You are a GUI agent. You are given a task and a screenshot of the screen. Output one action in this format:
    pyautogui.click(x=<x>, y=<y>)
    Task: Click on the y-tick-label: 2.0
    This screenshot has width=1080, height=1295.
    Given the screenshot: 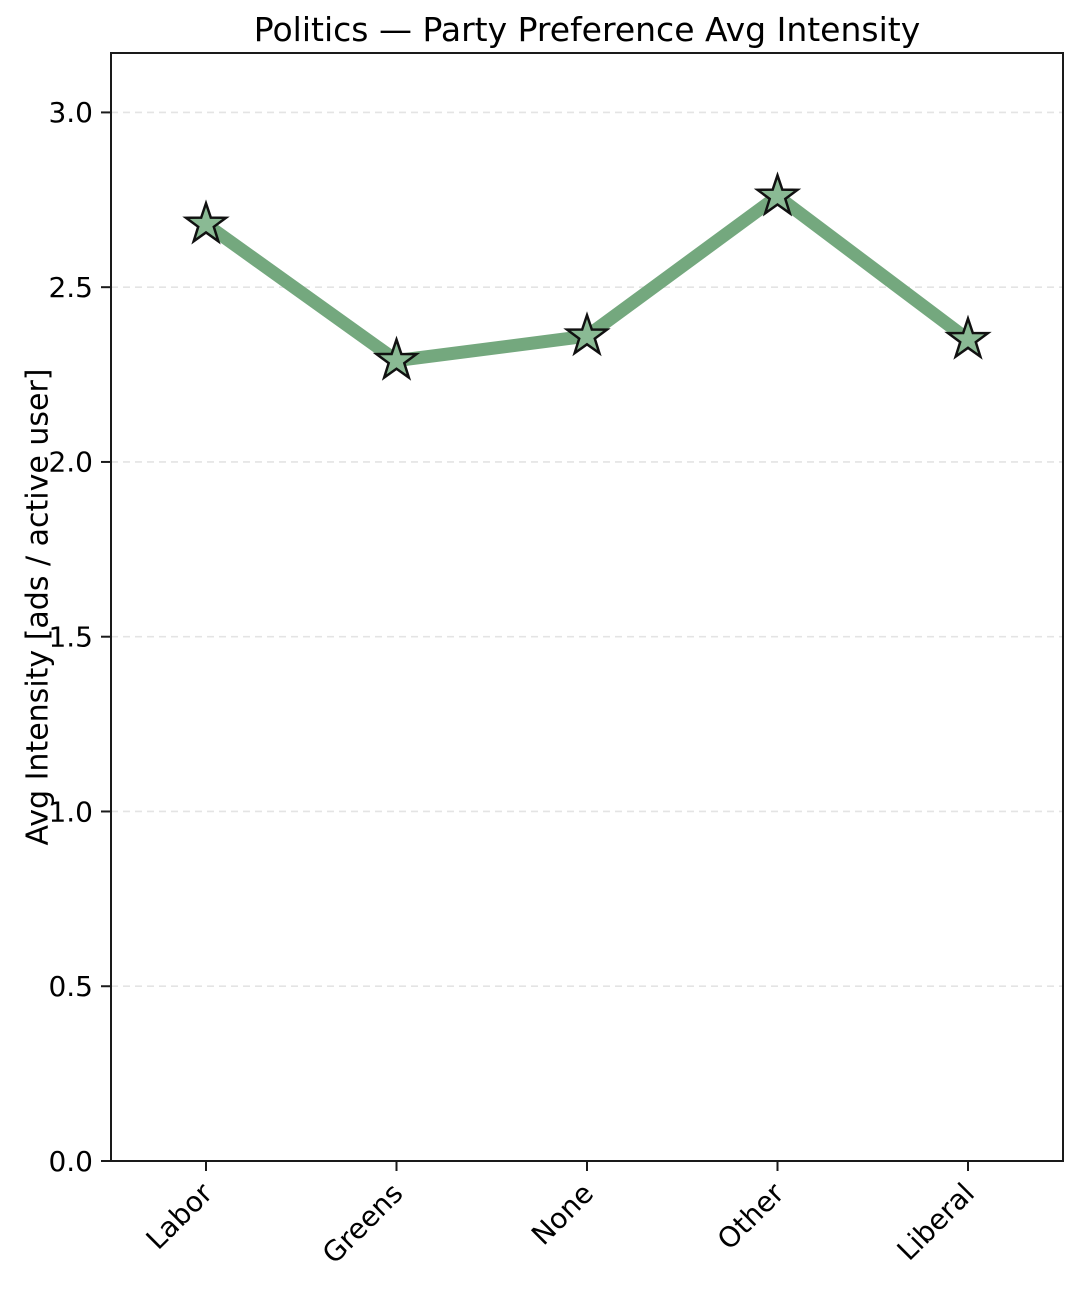 What is the action you would take?
    pyautogui.click(x=70, y=462)
    